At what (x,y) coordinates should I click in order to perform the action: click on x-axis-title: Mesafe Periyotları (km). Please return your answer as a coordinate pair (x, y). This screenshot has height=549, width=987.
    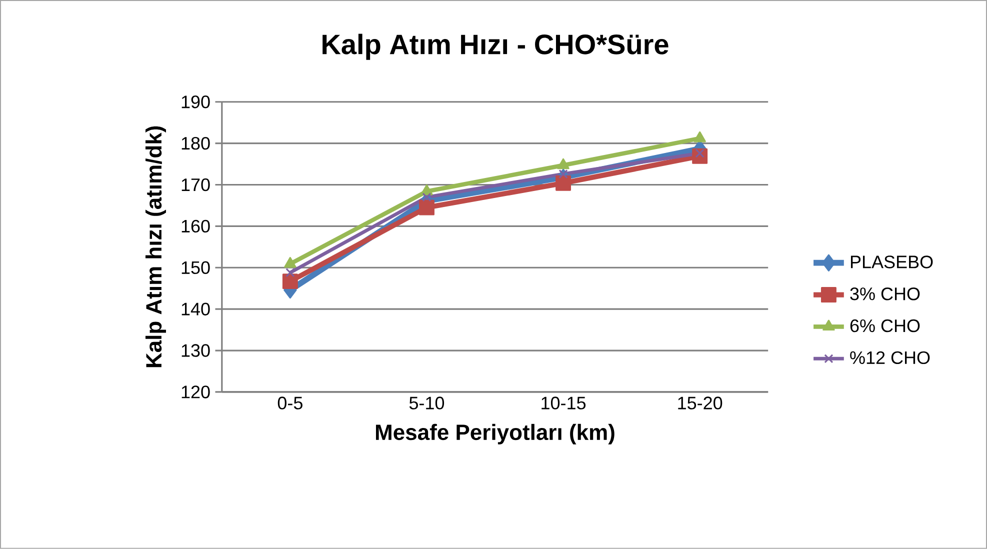
    Looking at the image, I should click on (495, 434).